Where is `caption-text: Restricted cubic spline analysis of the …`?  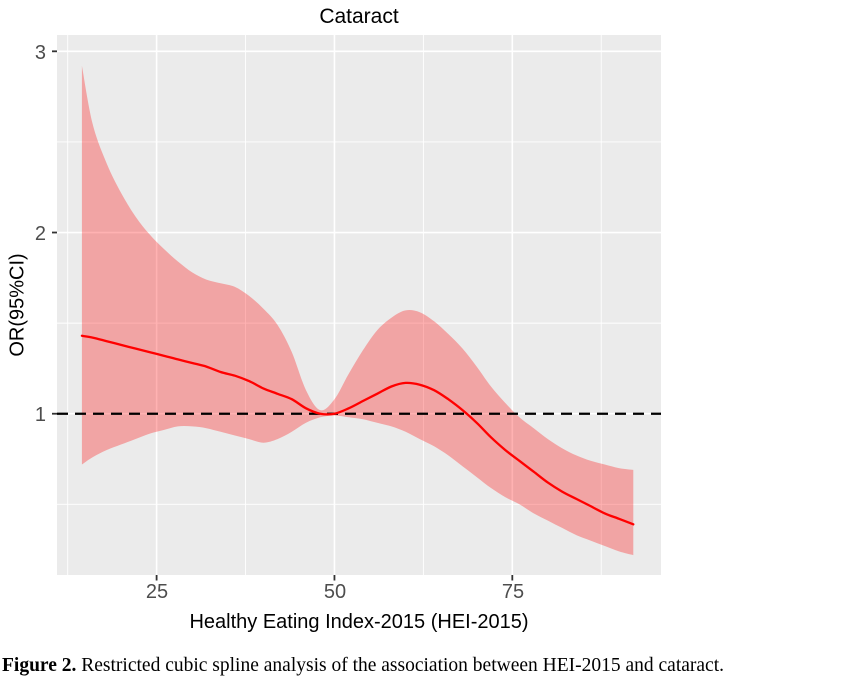 caption-text: Restricted cubic spline analysis of the … is located at coordinates (400, 665).